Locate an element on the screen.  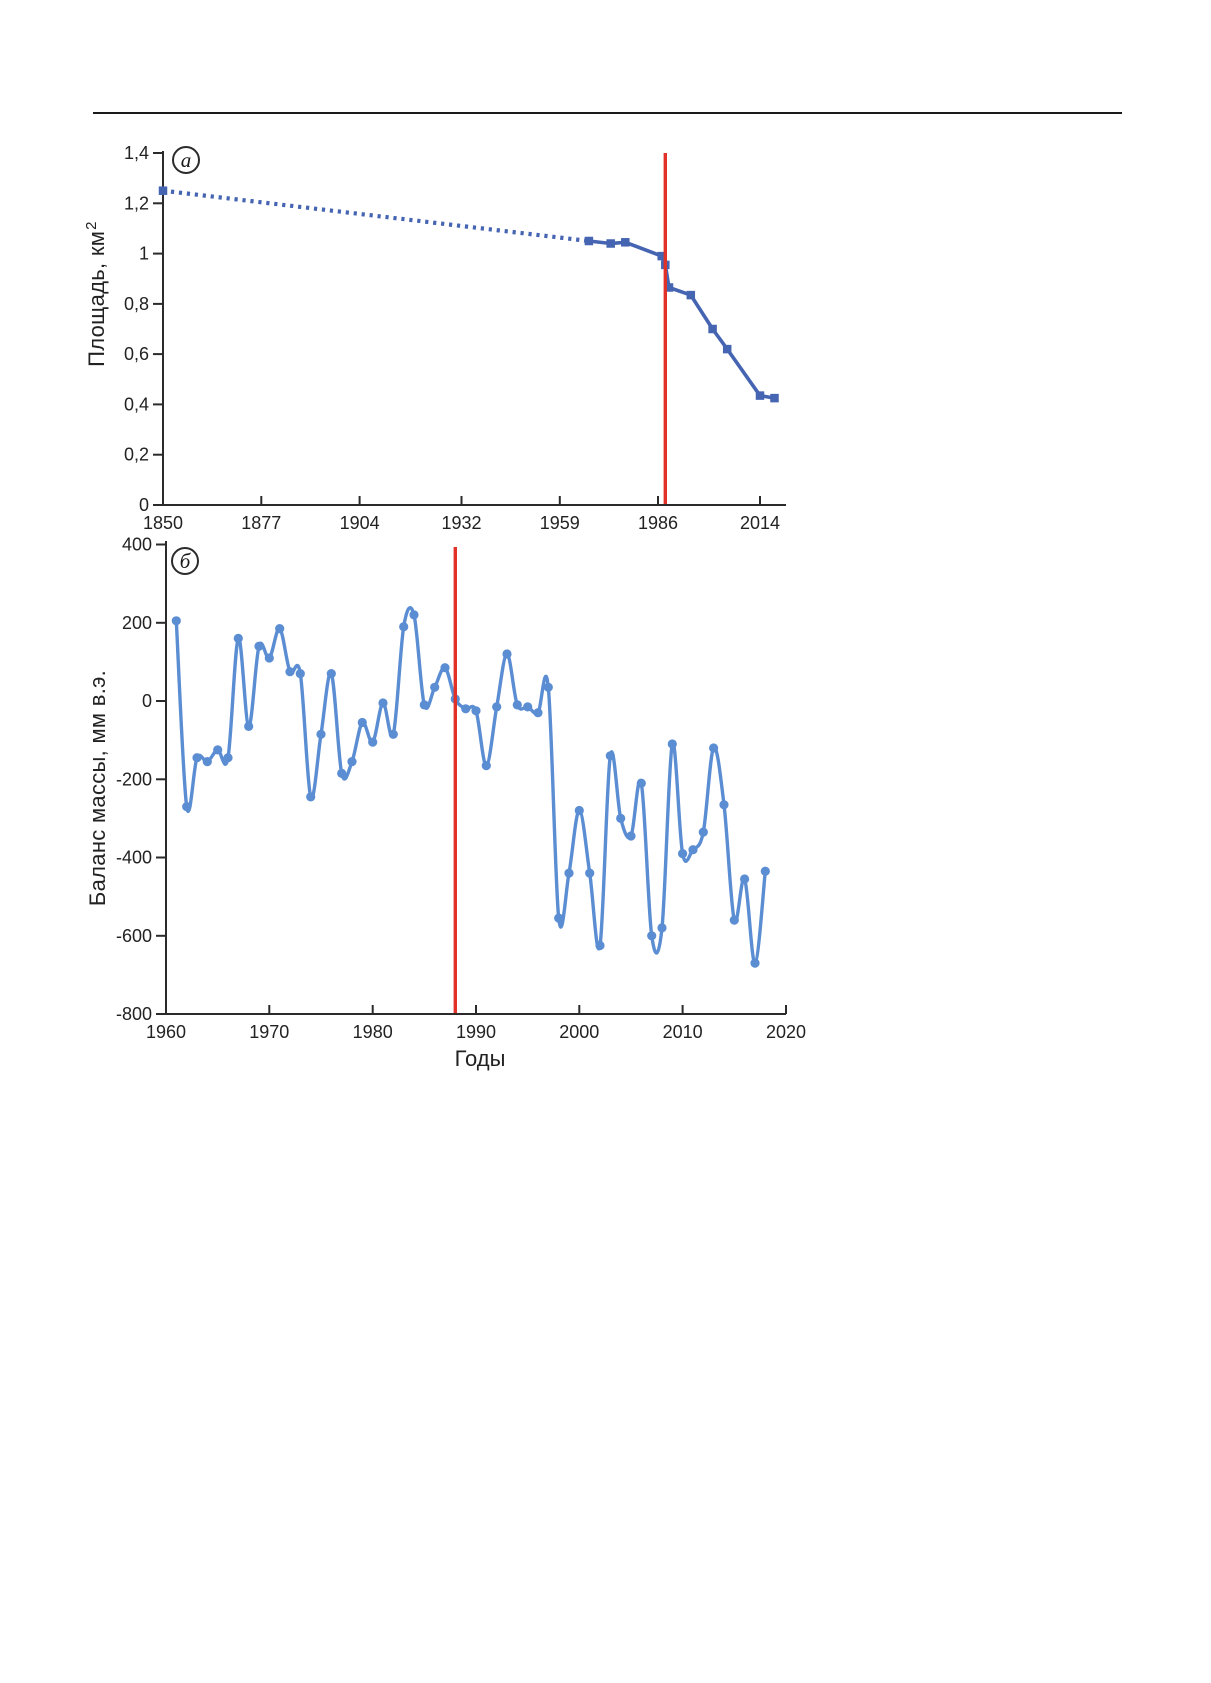
y-tick-label: 0,8 is located at coordinates (136, 304).